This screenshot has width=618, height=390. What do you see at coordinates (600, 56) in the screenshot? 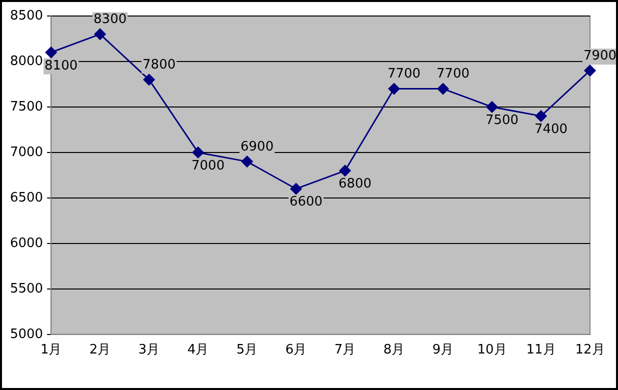
I see `data-label: 7900` at bounding box center [600, 56].